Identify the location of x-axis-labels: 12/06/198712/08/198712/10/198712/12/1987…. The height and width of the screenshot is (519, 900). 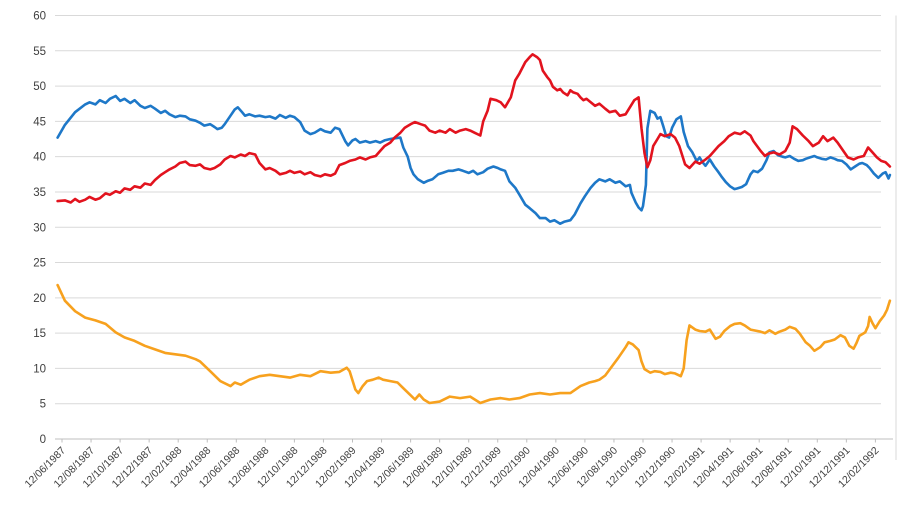
(451, 468).